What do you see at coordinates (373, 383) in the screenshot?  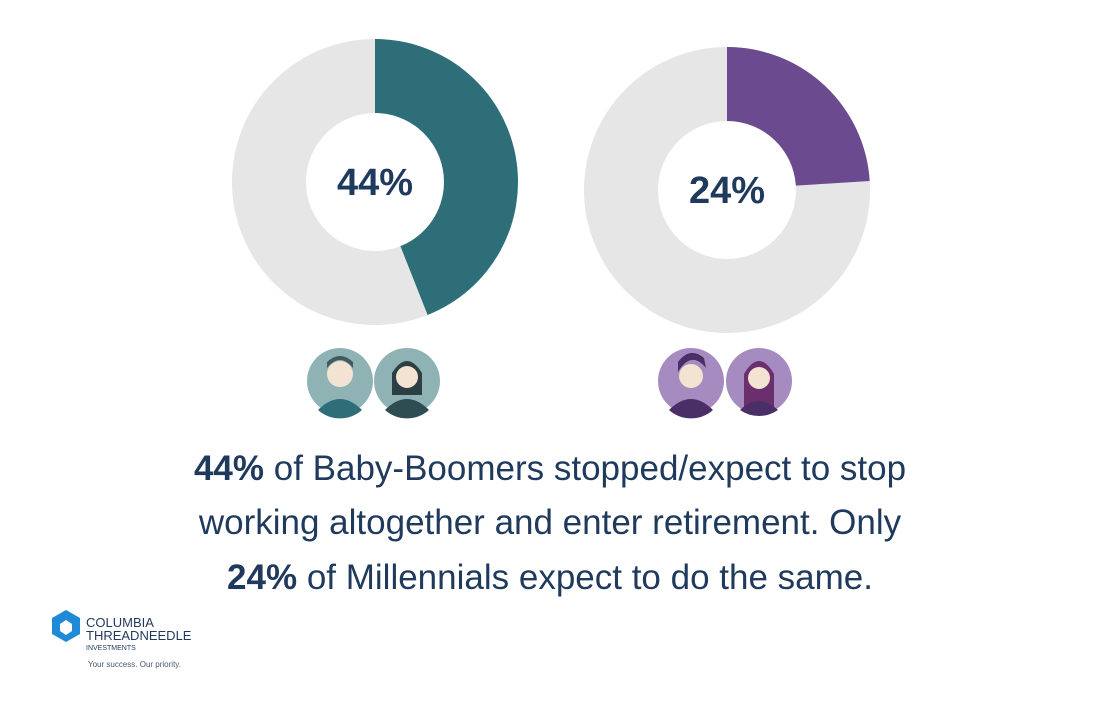 I see `boomer-avatars` at bounding box center [373, 383].